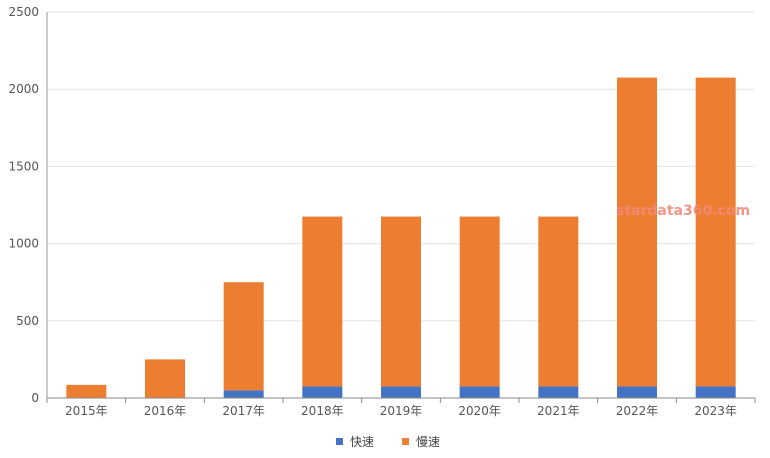 The image size is (770, 458). I want to click on y-tick-label: 0, so click(35, 398).